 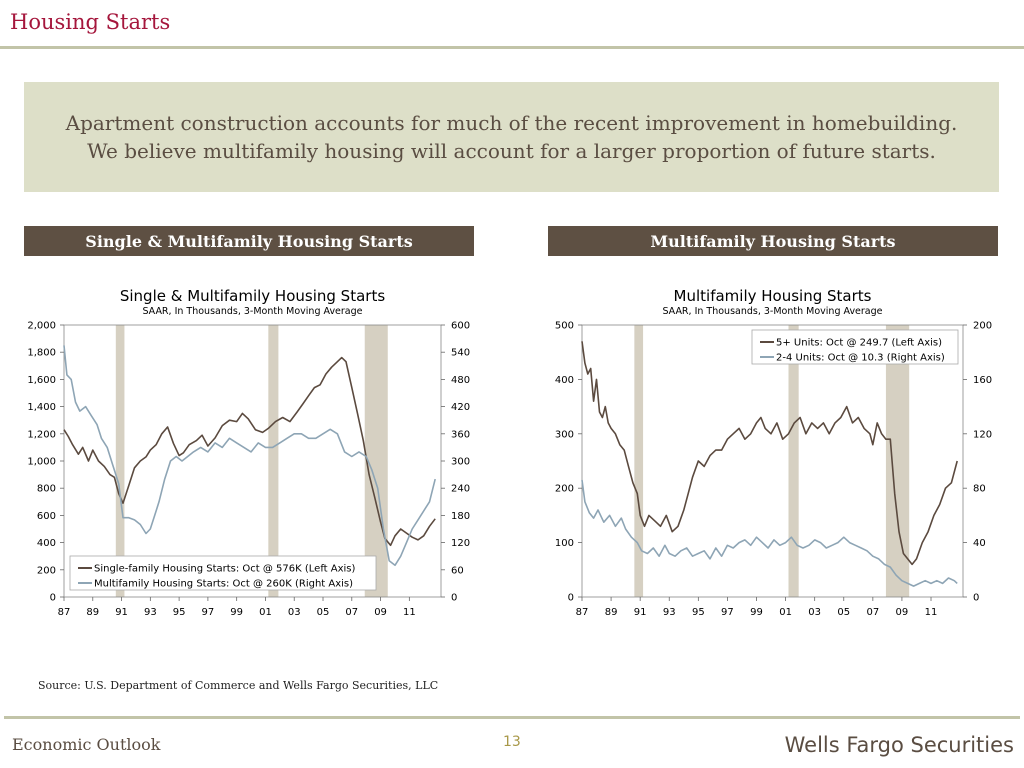 I want to click on chart-title: Single & Multifamily Housing Starts, so click(x=252, y=296).